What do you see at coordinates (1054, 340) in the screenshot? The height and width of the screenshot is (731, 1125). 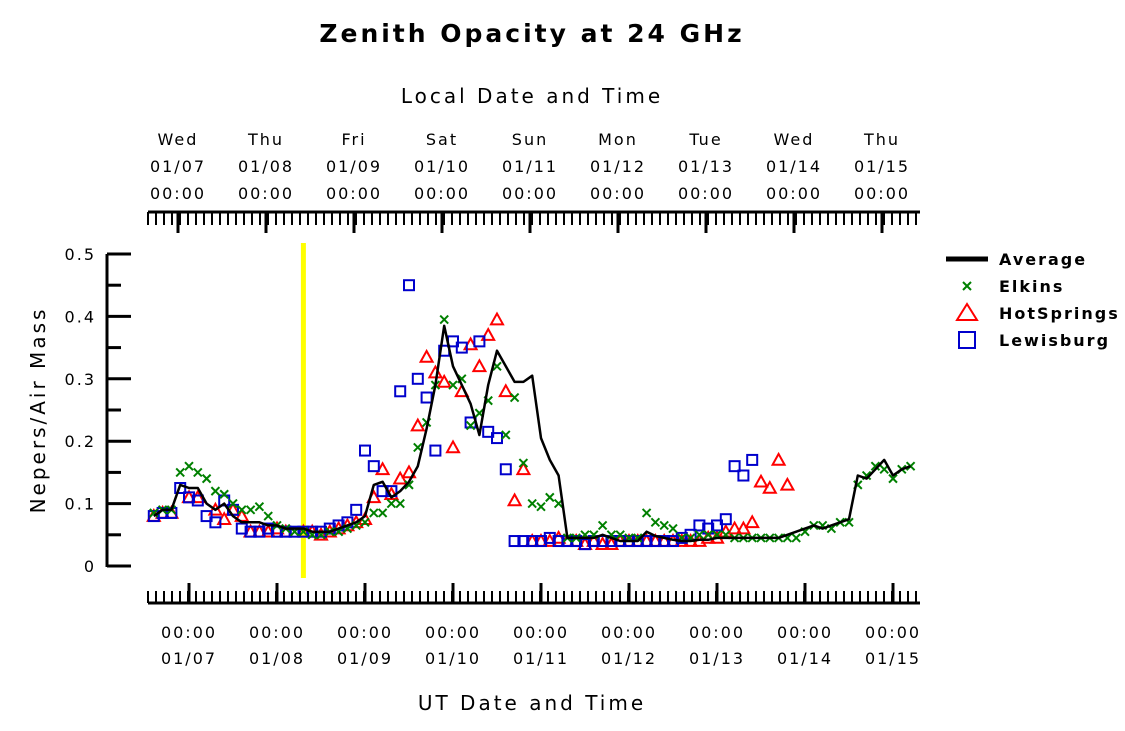 I see `legend-label-lewisburg: Lewisburg` at bounding box center [1054, 340].